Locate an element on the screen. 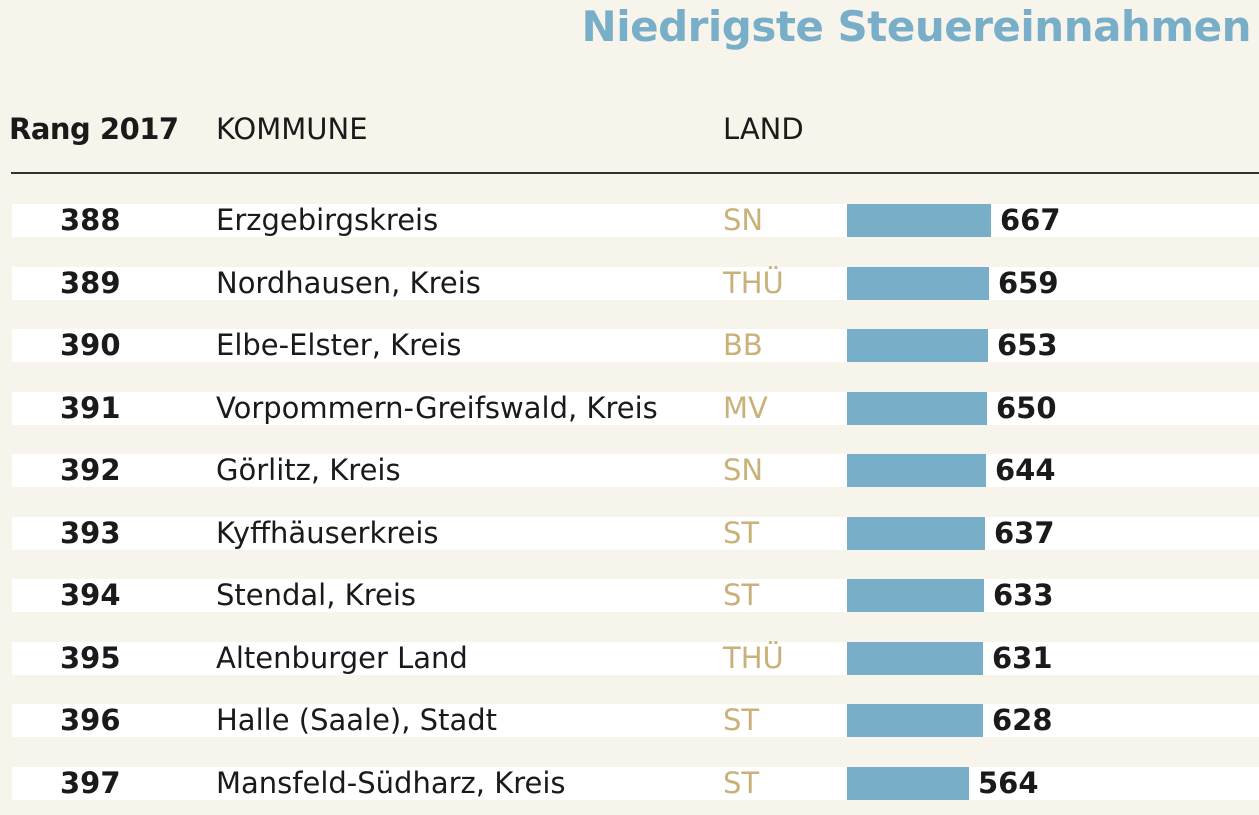 This screenshot has height=815, width=1259. value-label: 667 is located at coordinates (1030, 220).